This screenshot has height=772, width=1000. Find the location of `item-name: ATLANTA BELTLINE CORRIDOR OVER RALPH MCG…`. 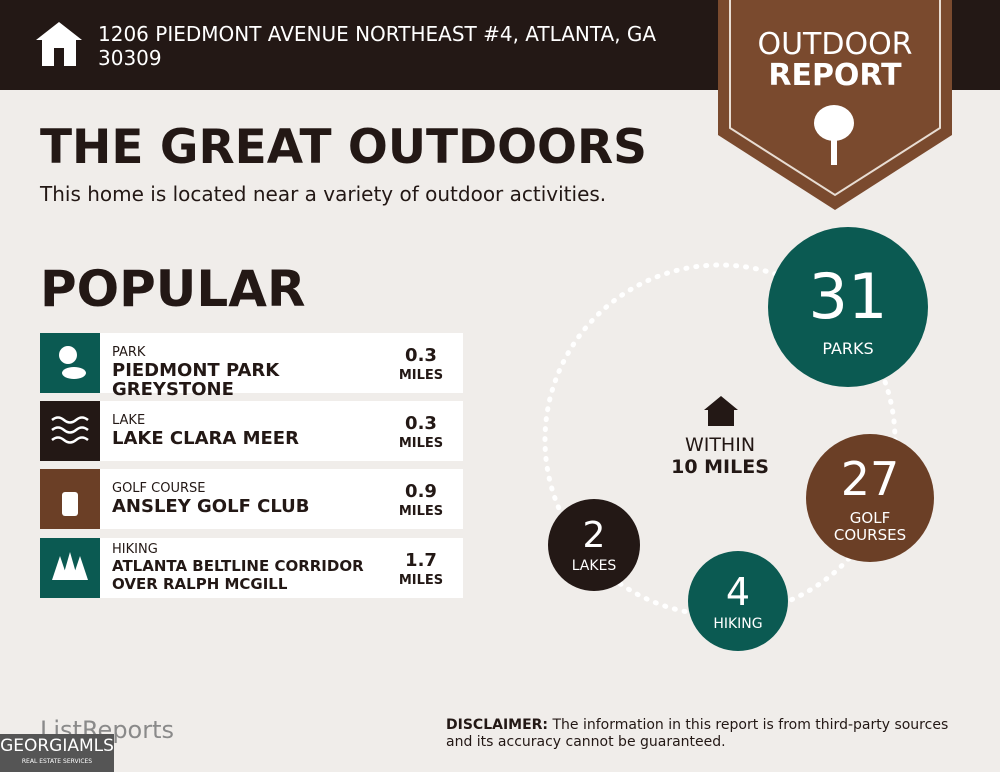

item-name: ATLANTA BELTLINE CORRIDOR OVER RALPH MCG… is located at coordinates (238, 575).